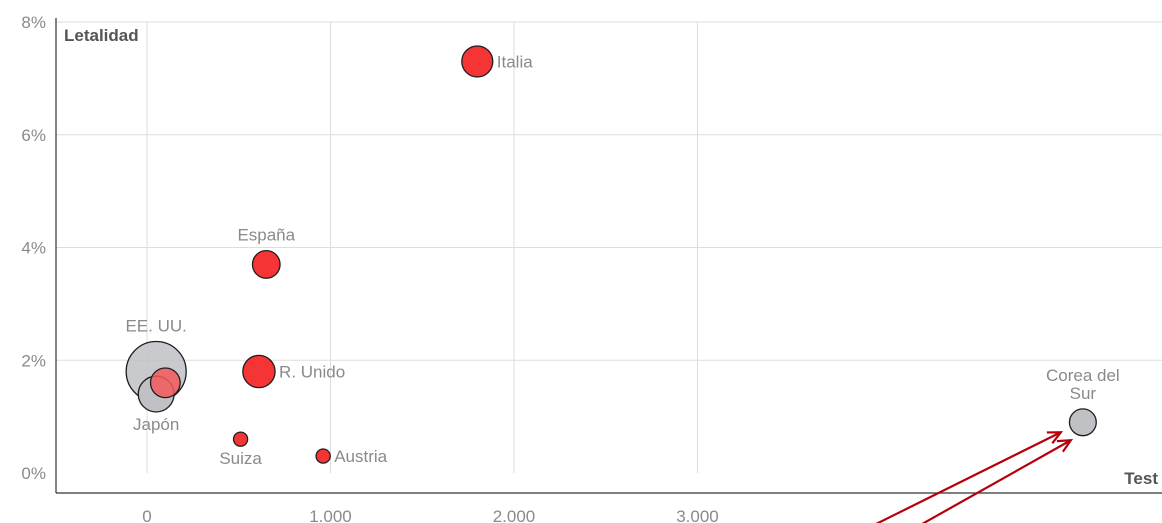 The width and height of the screenshot is (1162, 523). Describe the element at coordinates (266, 235) in the screenshot. I see `bubble-label: España` at that location.